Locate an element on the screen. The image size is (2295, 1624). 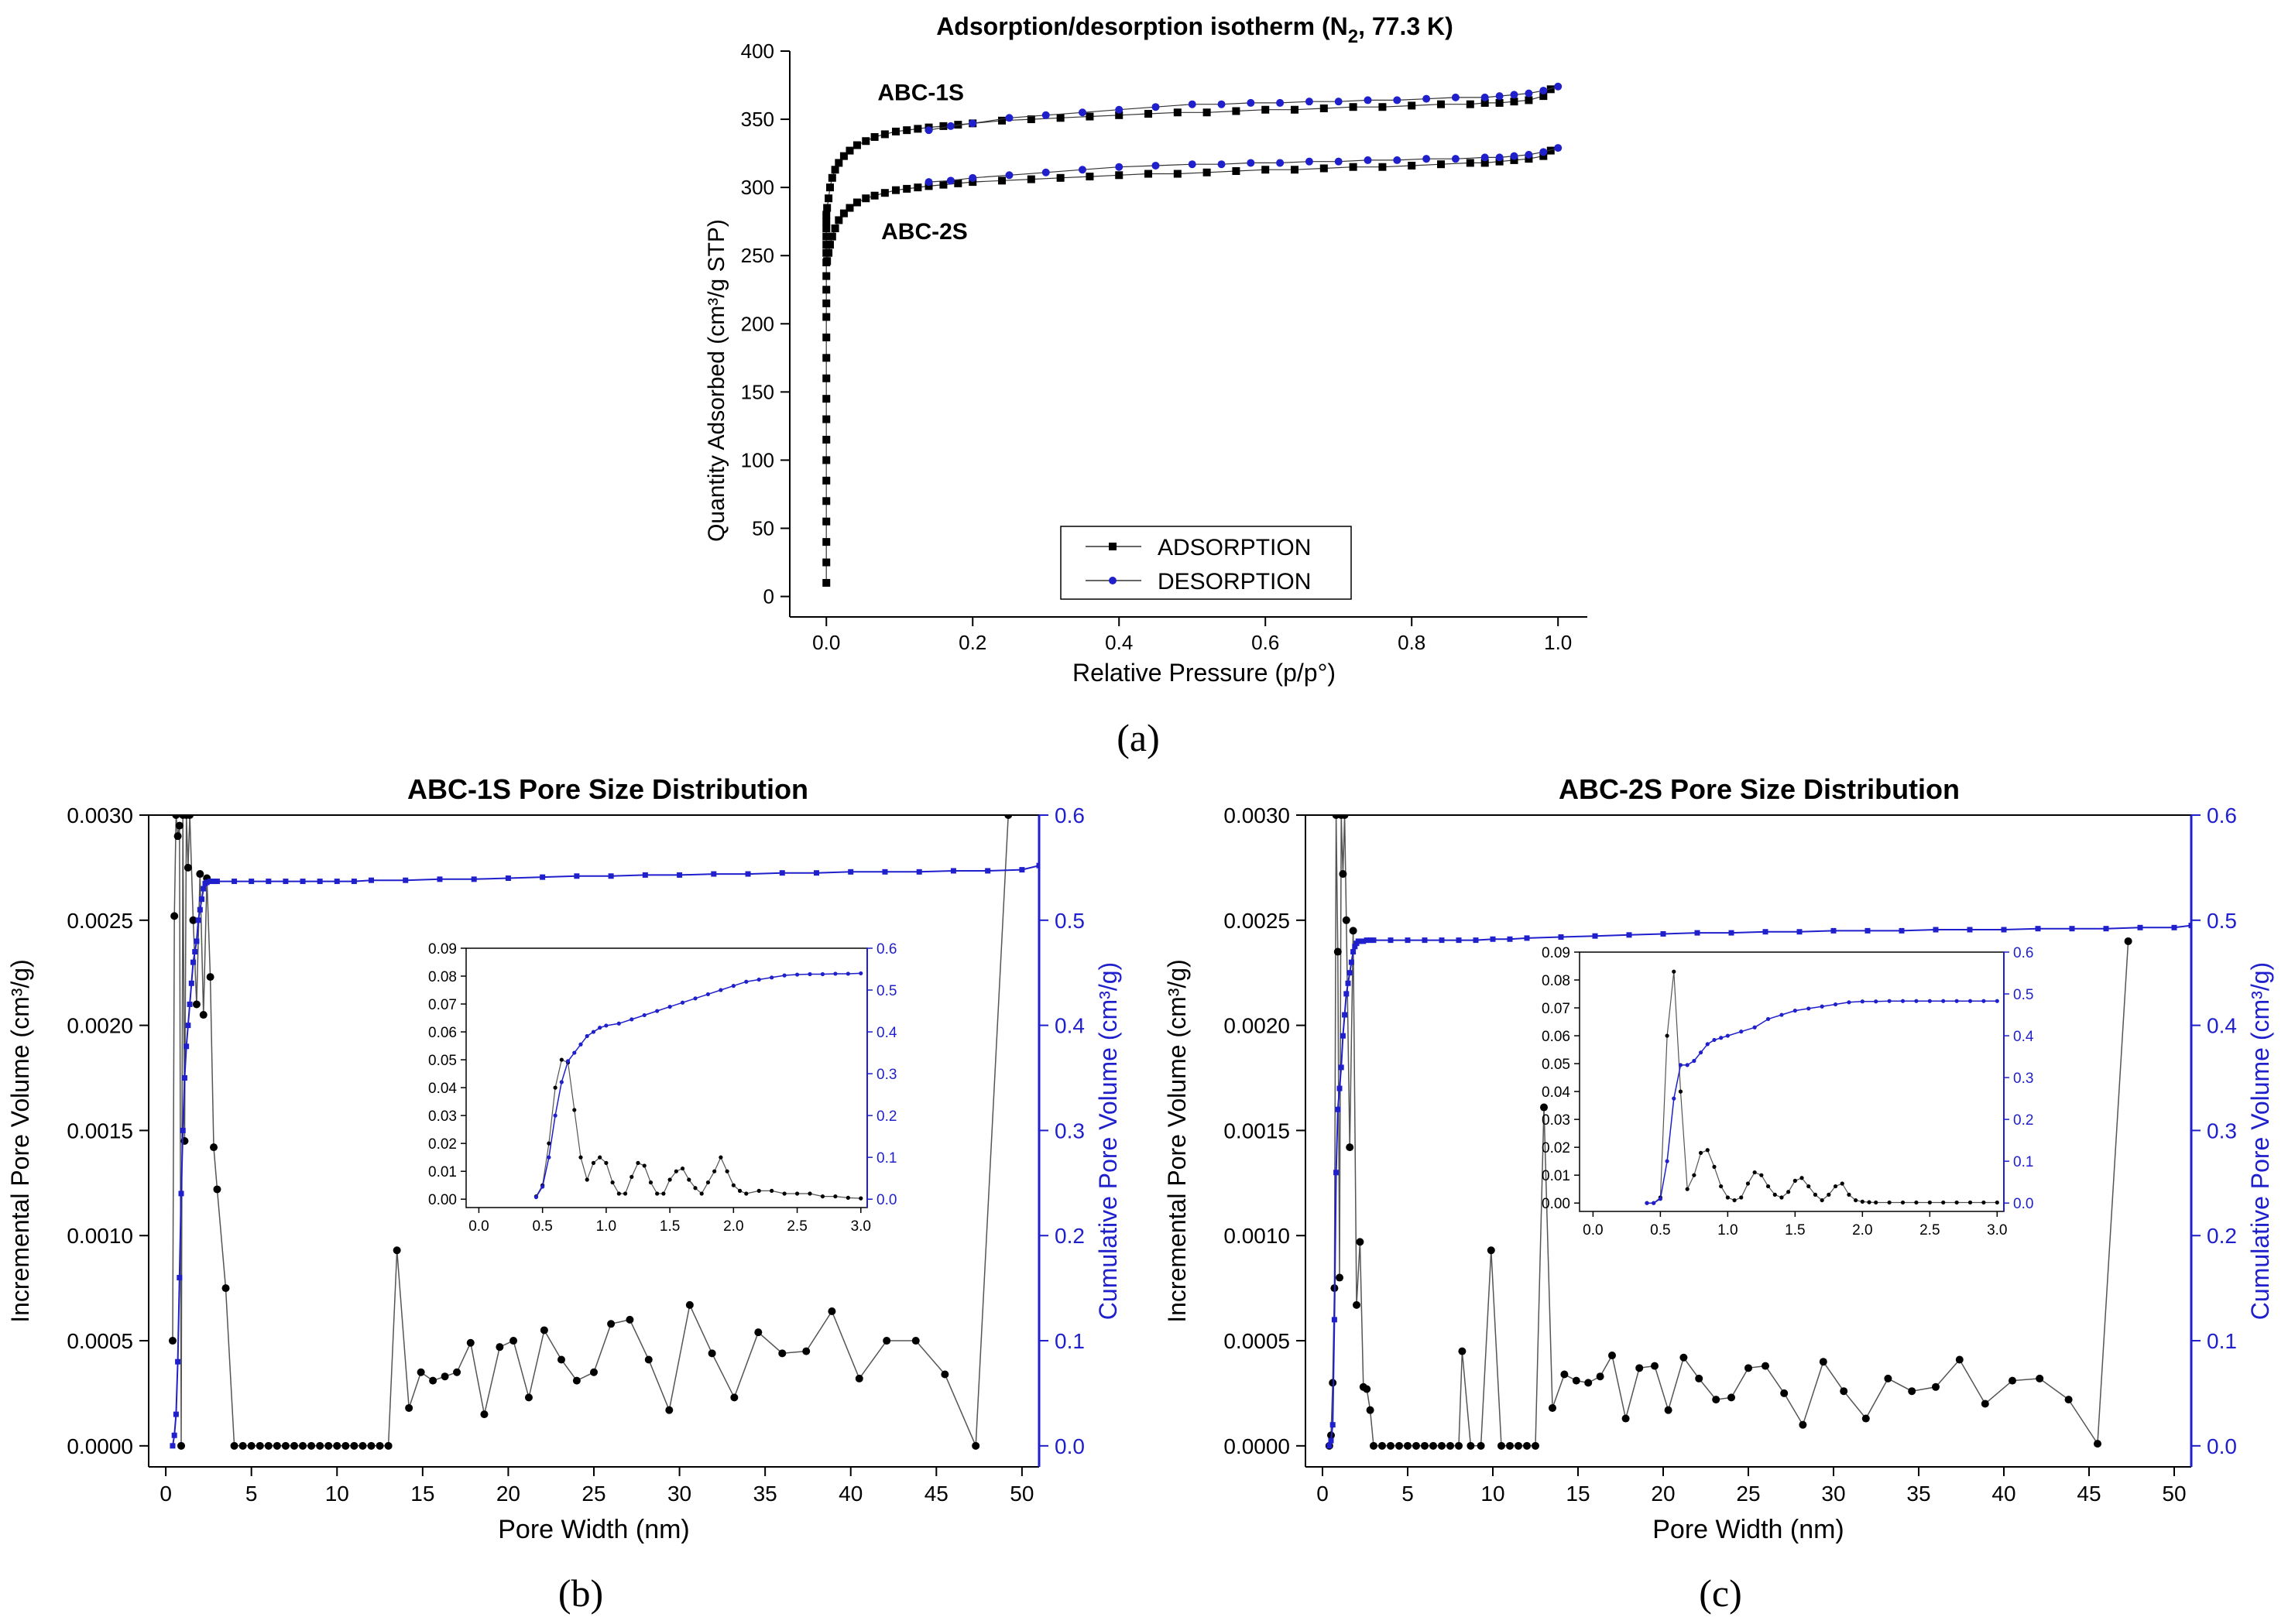
chart-c-x-tick-label: 15 is located at coordinates (1578, 1494).